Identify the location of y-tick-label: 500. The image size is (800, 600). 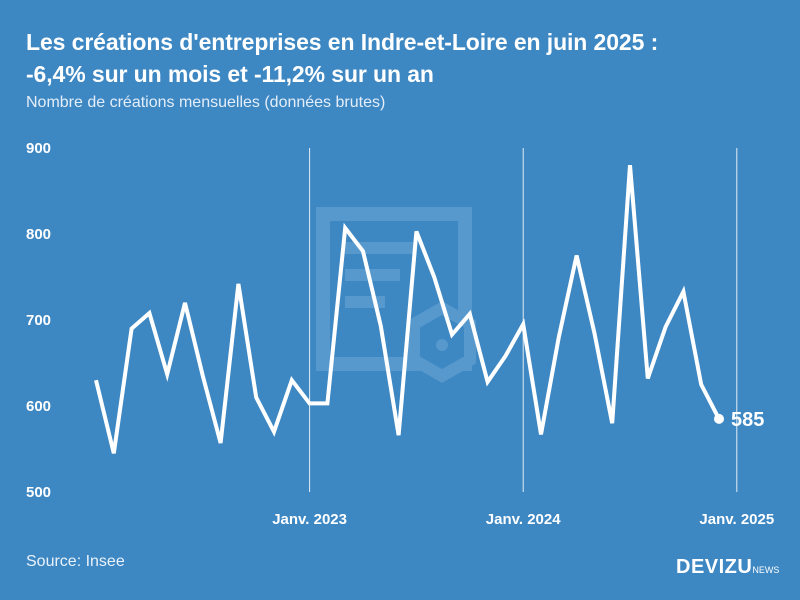
(38, 492).